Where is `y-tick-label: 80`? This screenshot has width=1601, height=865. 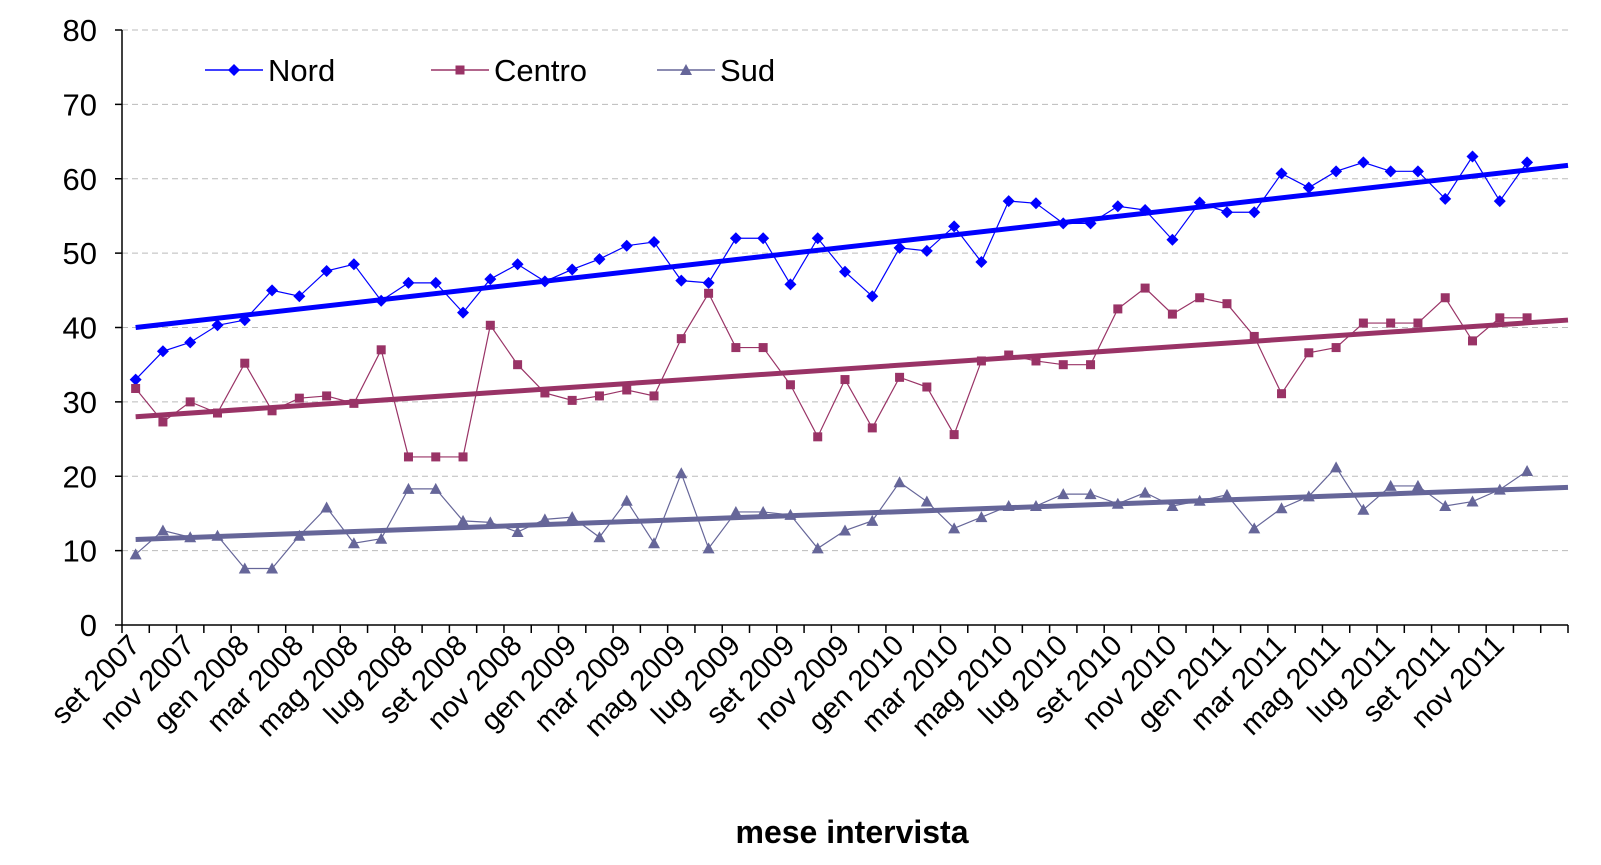
y-tick-label: 80 is located at coordinates (80, 30).